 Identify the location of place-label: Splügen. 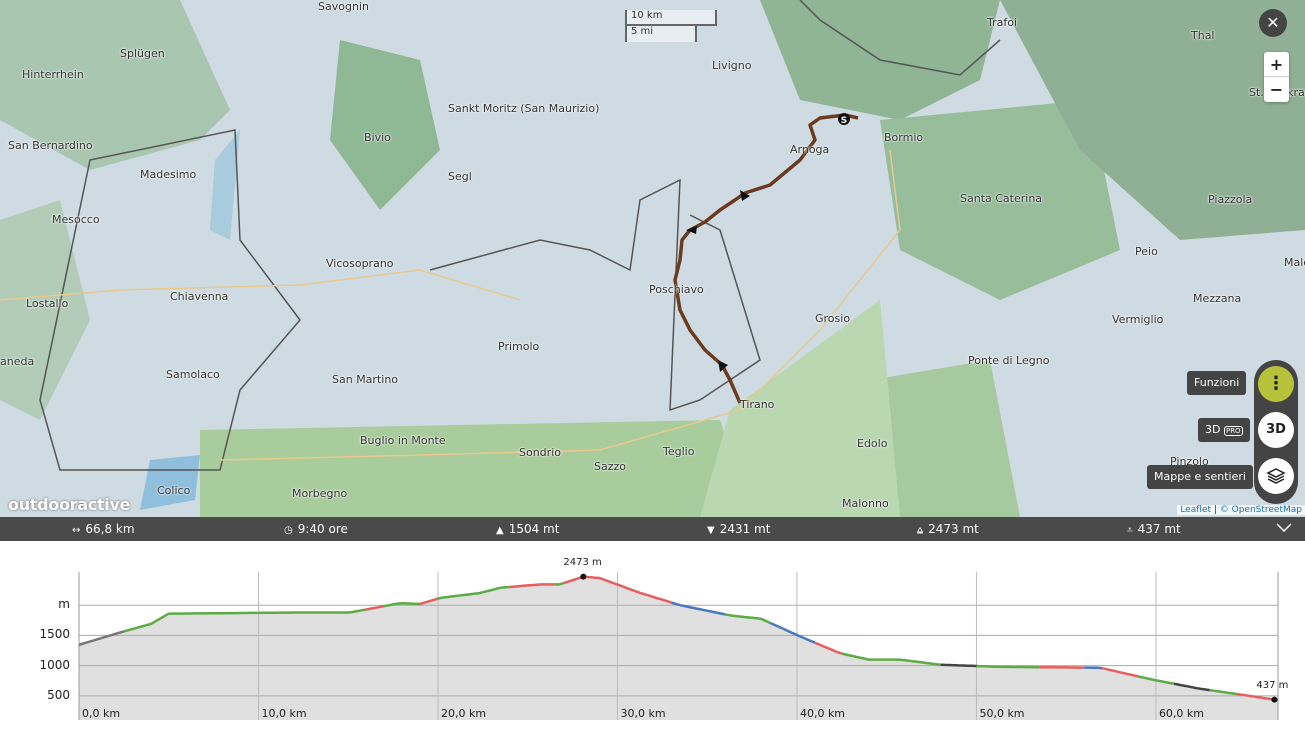
(142, 53).